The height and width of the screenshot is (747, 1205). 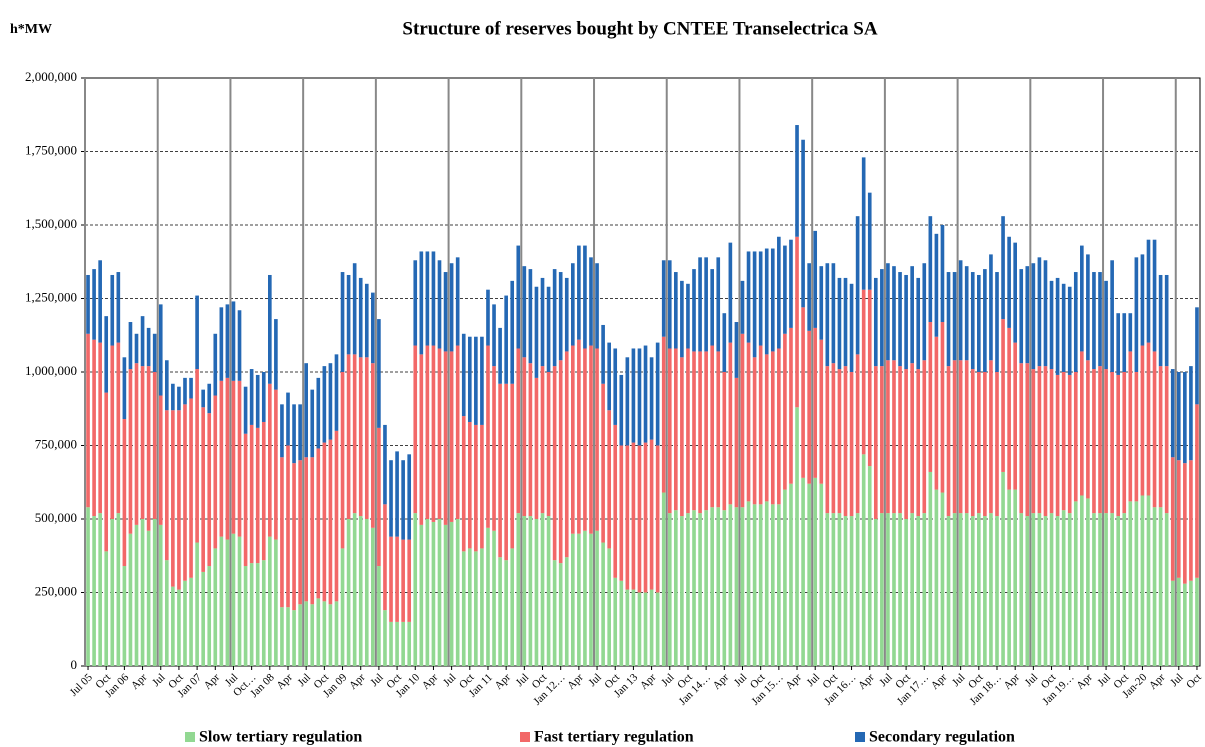 What do you see at coordinates (51, 296) in the screenshot?
I see `y-tick-label: 1,250,000` at bounding box center [51, 296].